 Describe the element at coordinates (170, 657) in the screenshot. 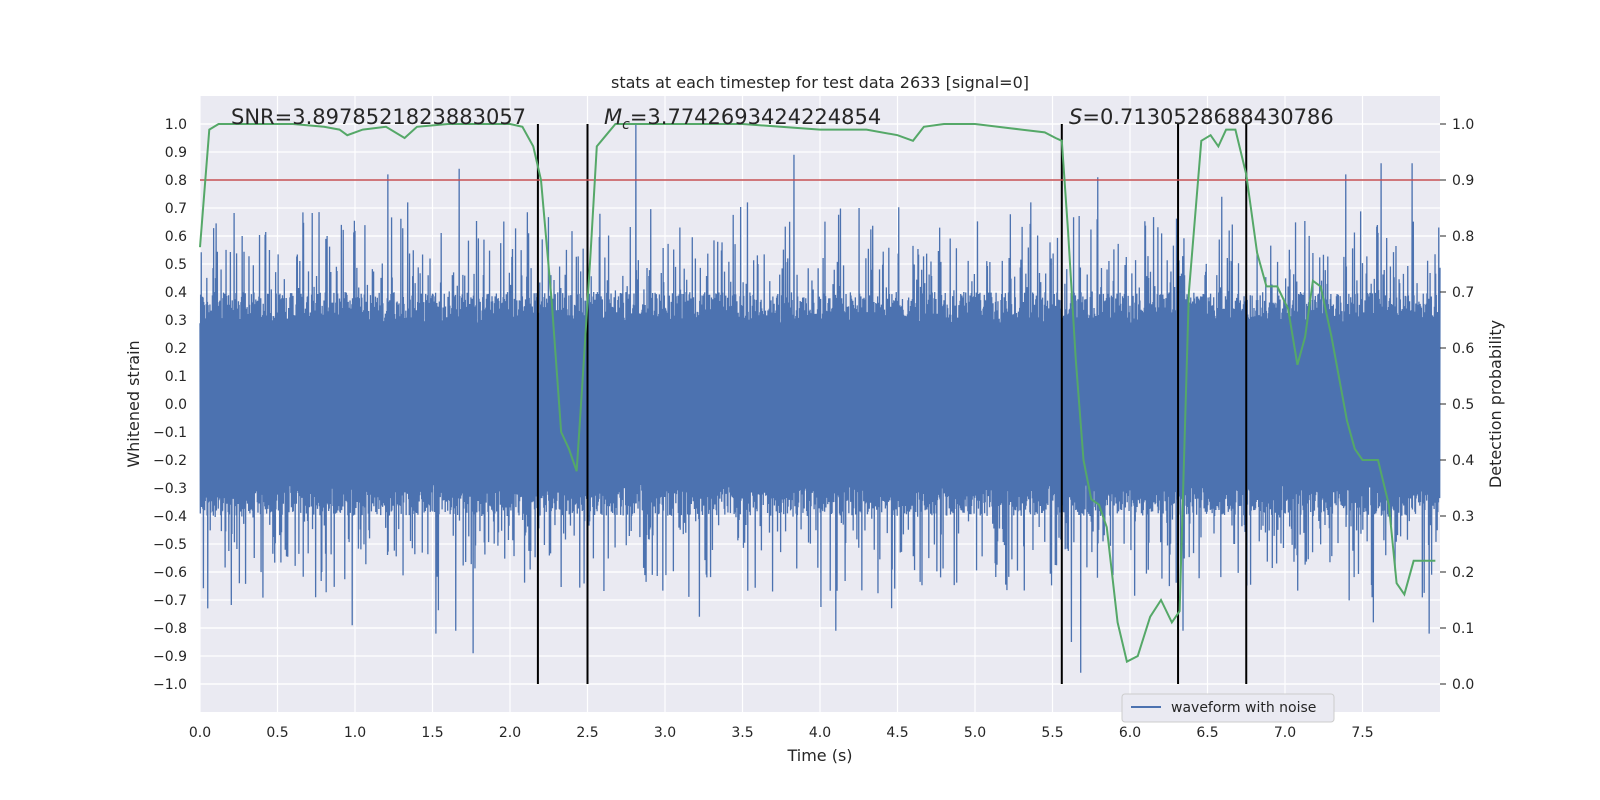

I see `y-tick-label: −0.9` at that location.